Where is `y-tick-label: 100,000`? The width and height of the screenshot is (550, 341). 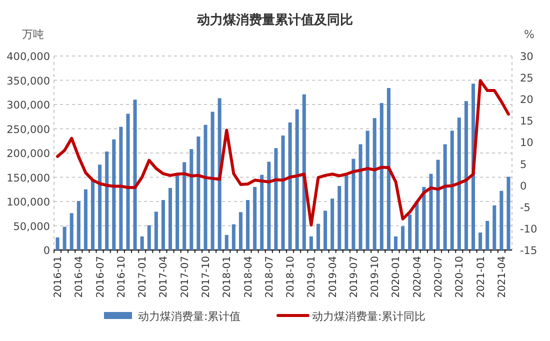
y-tick-label: 100,000 is located at coordinates (28, 202).